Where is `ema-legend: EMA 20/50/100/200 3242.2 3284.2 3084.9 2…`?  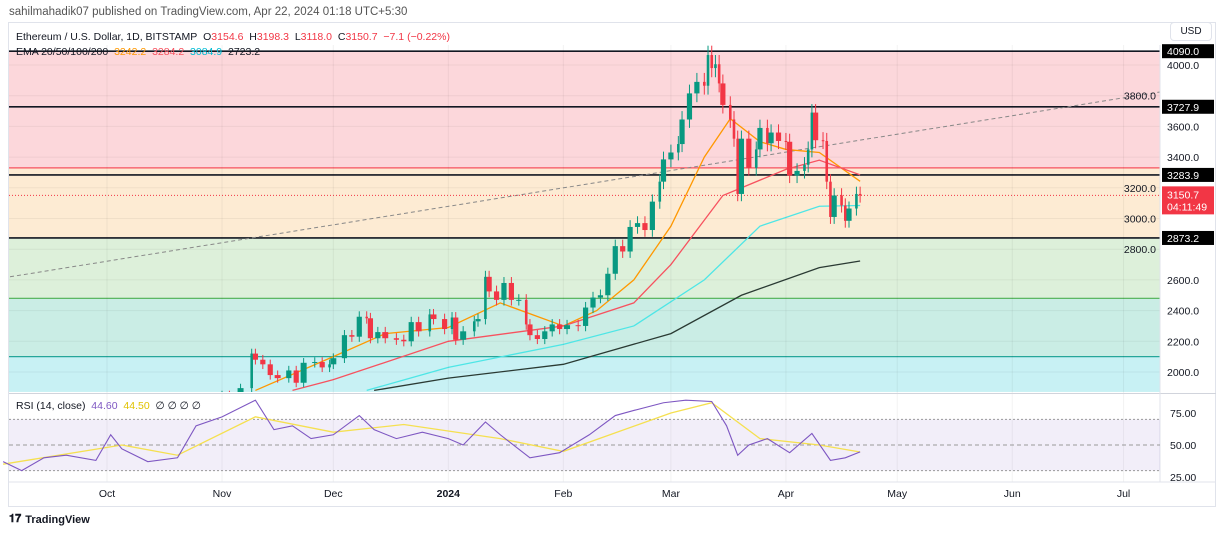 ema-legend: EMA 20/50/100/200 3242.2 3284.2 3084.9 2… is located at coordinates (138, 52).